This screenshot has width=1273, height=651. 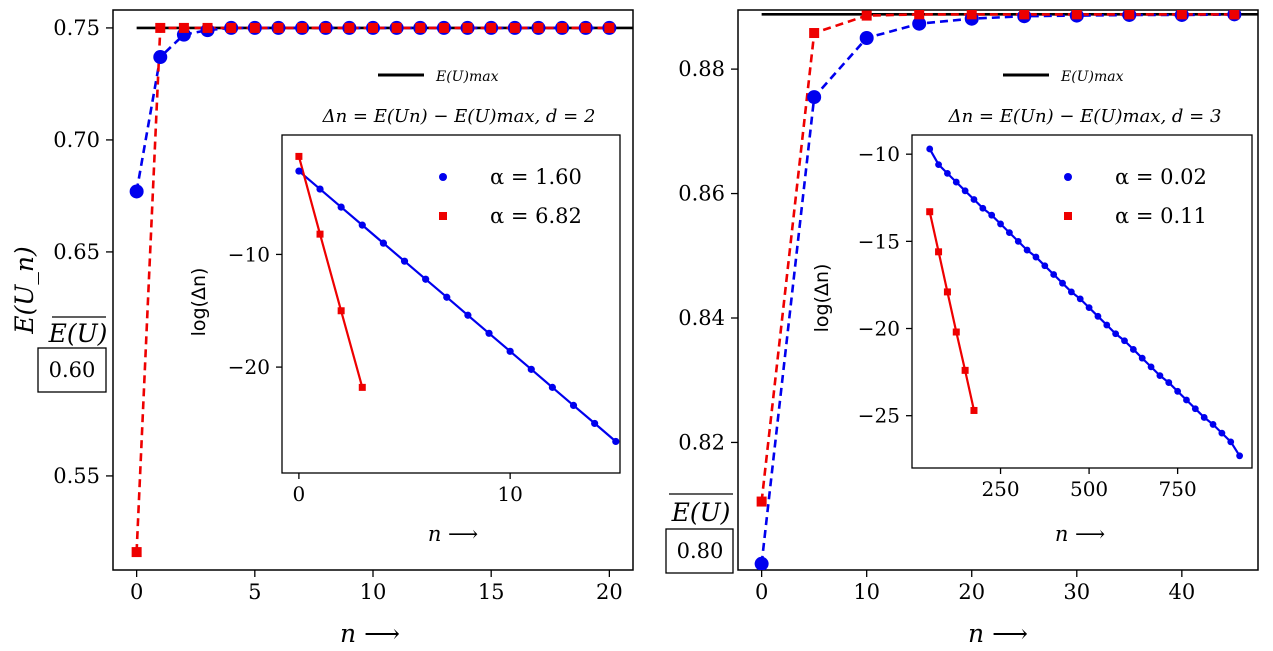 I want to click on right-inset-ytick-label: −10, so click(x=879, y=154).